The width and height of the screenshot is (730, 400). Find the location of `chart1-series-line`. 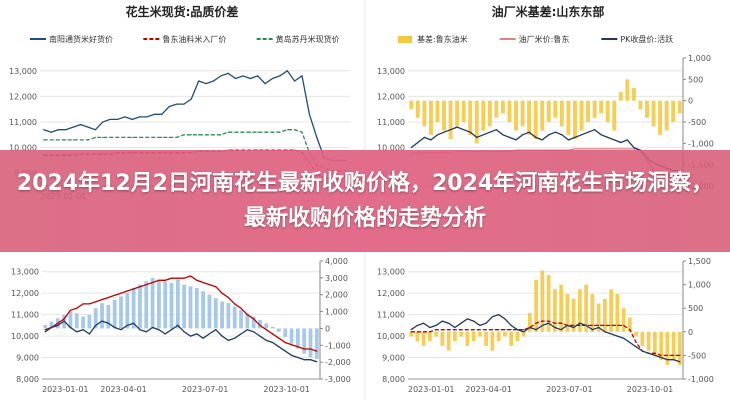

chart1-series-line is located at coordinates (195, 115).